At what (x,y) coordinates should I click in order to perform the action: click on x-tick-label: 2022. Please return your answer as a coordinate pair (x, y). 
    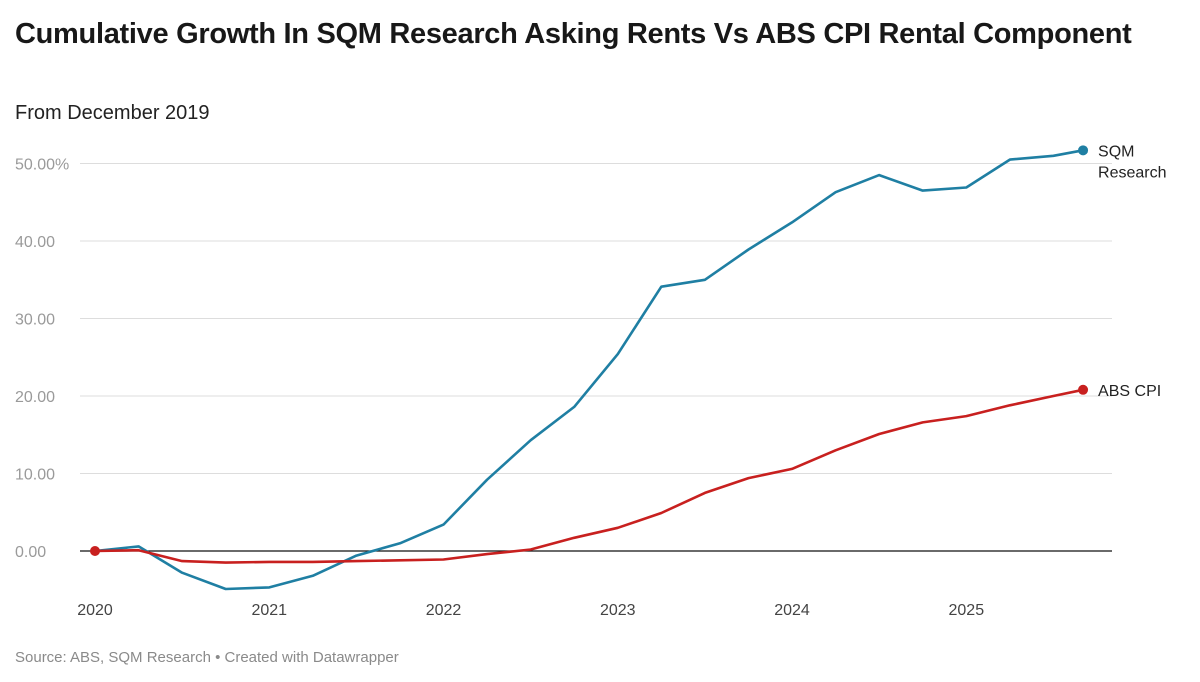
    Looking at the image, I should click on (444, 610).